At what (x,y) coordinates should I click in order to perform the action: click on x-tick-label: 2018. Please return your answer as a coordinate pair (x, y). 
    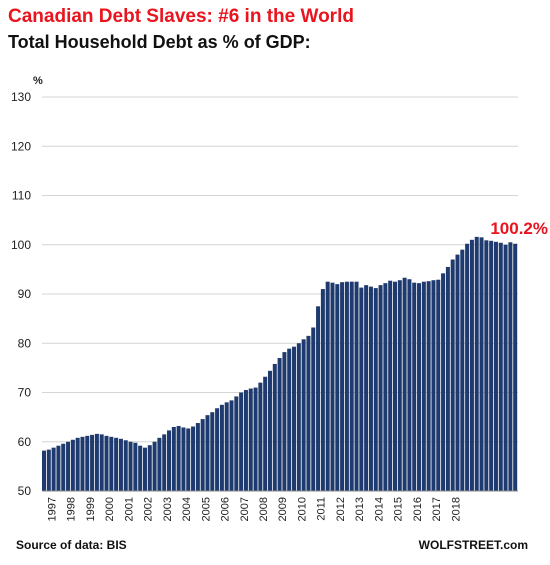
    Looking at the image, I should click on (456, 509).